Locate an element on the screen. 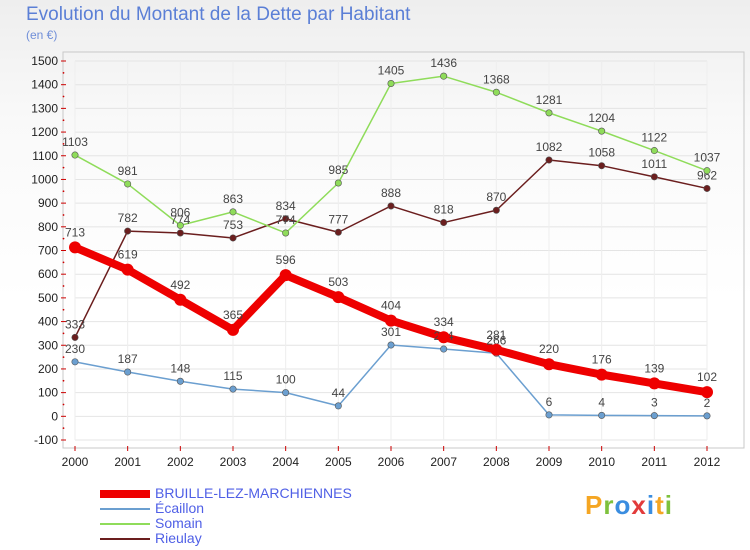 This screenshot has width=750, height=550. data-label: 1037 is located at coordinates (707, 158).